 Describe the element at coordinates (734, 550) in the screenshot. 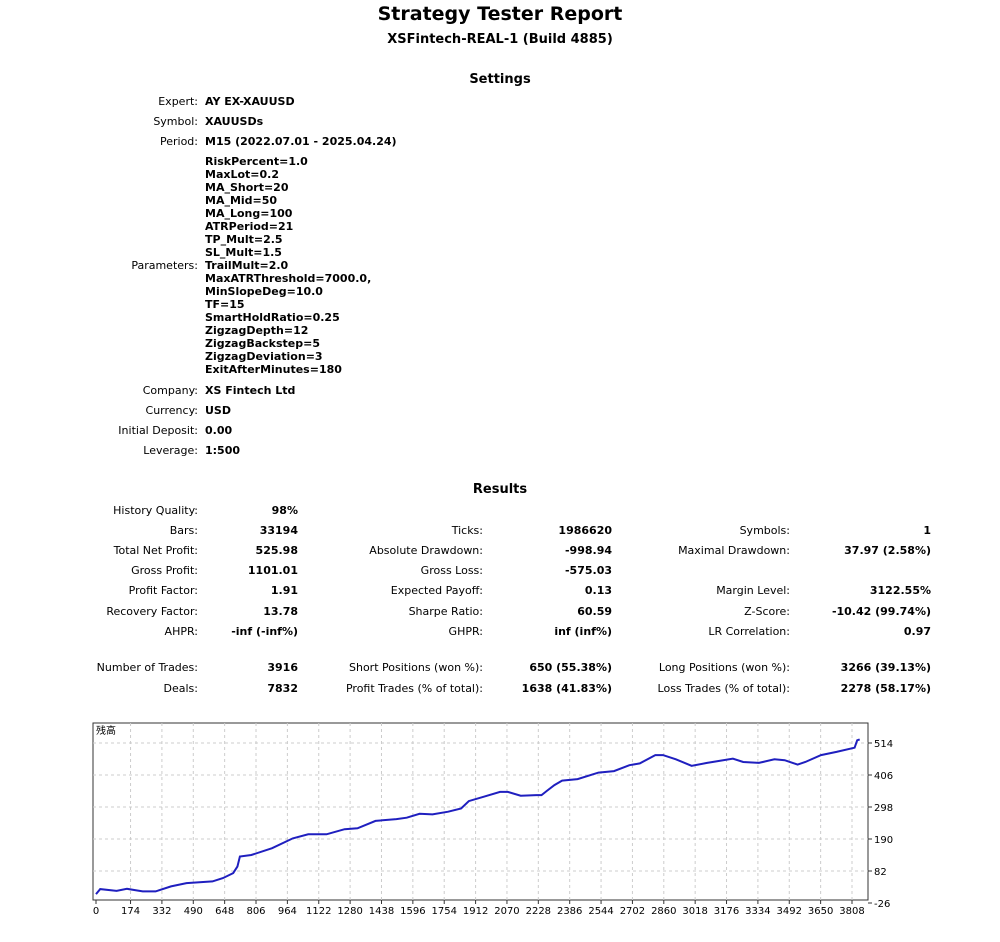

I see `result-label: Maximal Drawdown:` at that location.